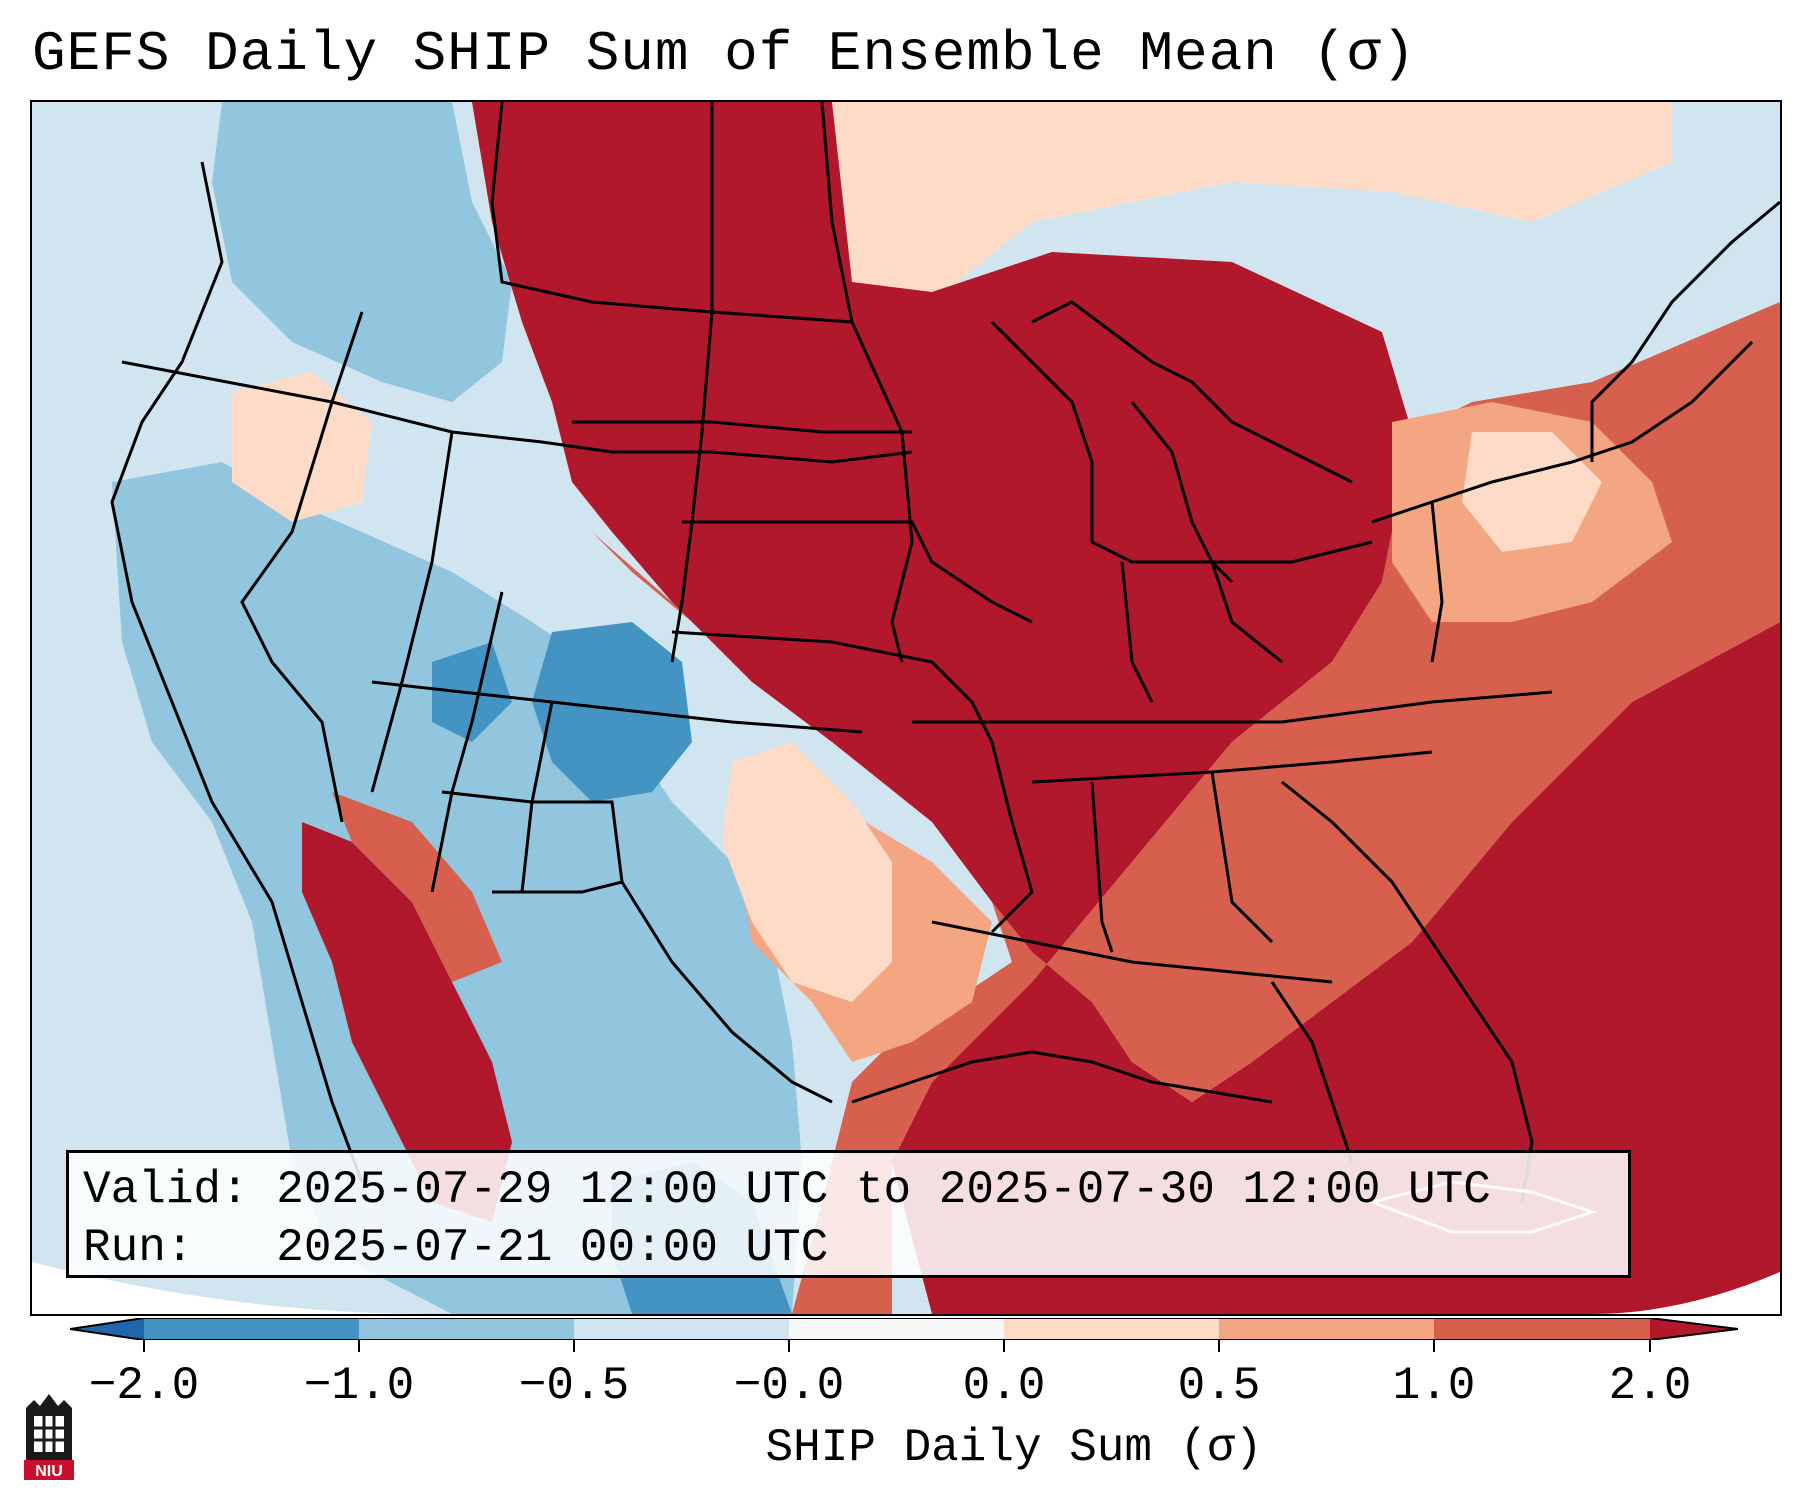 The height and width of the screenshot is (1506, 1803). Describe the element at coordinates (407, 1022) in the screenshot. I see `field-region-red-southwest` at that location.